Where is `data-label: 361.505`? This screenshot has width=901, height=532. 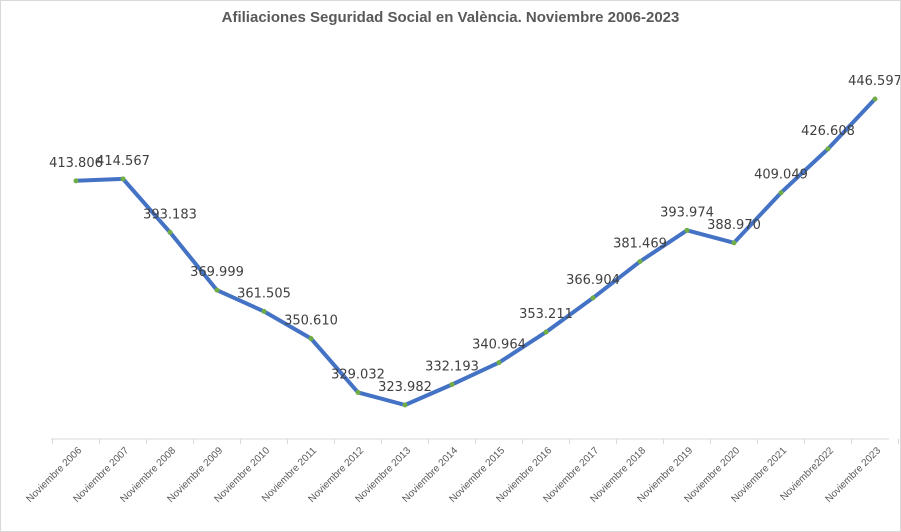 data-label: 361.505 is located at coordinates (264, 293).